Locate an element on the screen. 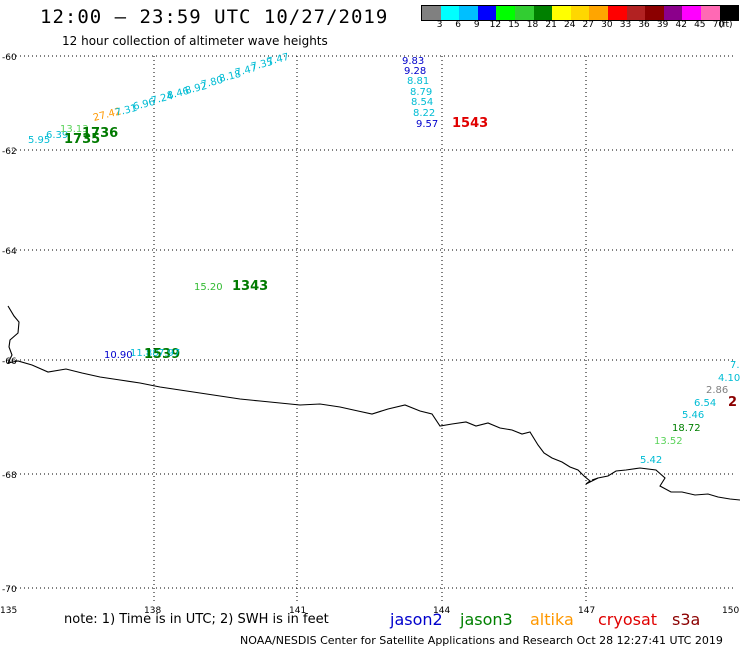  longitude-label: 147 is located at coordinates (586, 611).